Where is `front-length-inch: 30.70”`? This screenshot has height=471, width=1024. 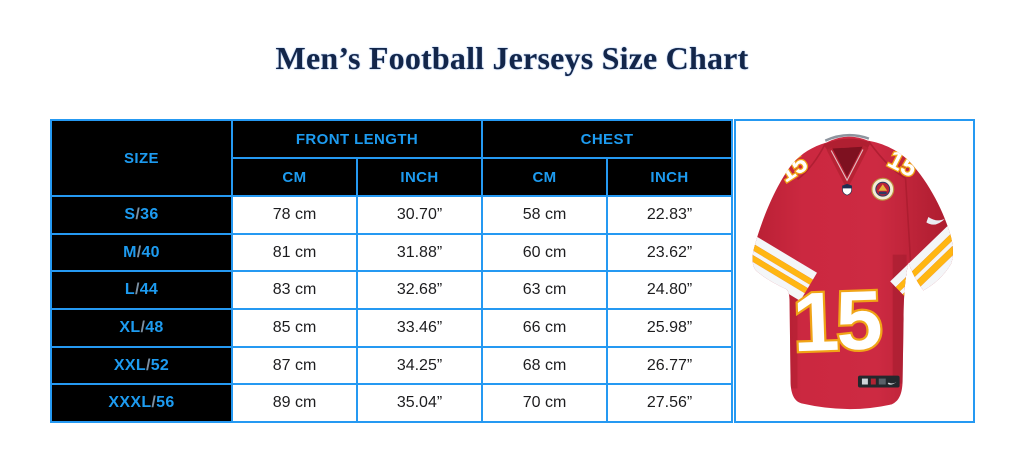 front-length-inch: 30.70” is located at coordinates (419, 215).